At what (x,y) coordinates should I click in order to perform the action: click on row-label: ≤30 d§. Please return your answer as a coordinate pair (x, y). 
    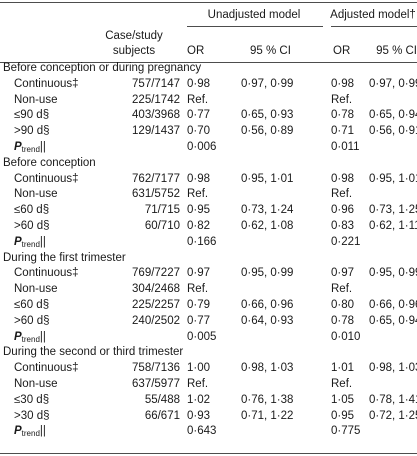
    Looking at the image, I should click on (32, 399).